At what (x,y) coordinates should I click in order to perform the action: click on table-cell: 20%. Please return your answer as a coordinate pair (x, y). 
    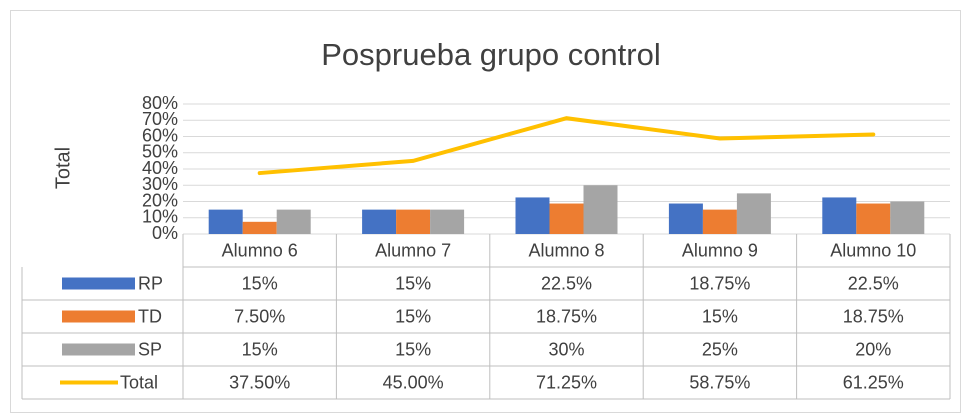
    Looking at the image, I should click on (873, 349).